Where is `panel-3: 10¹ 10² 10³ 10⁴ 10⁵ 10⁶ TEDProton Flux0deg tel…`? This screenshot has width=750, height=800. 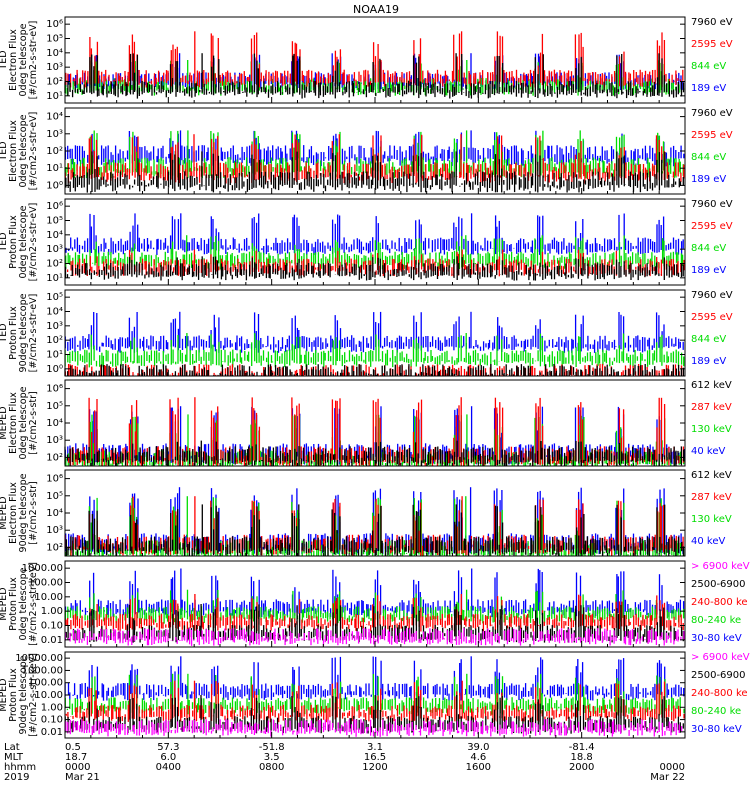
panel-3: 10¹ 10² 10³ 10⁴ 10⁵ 10⁶ TEDProton Flux0deg tel… is located at coordinates (366, 242).